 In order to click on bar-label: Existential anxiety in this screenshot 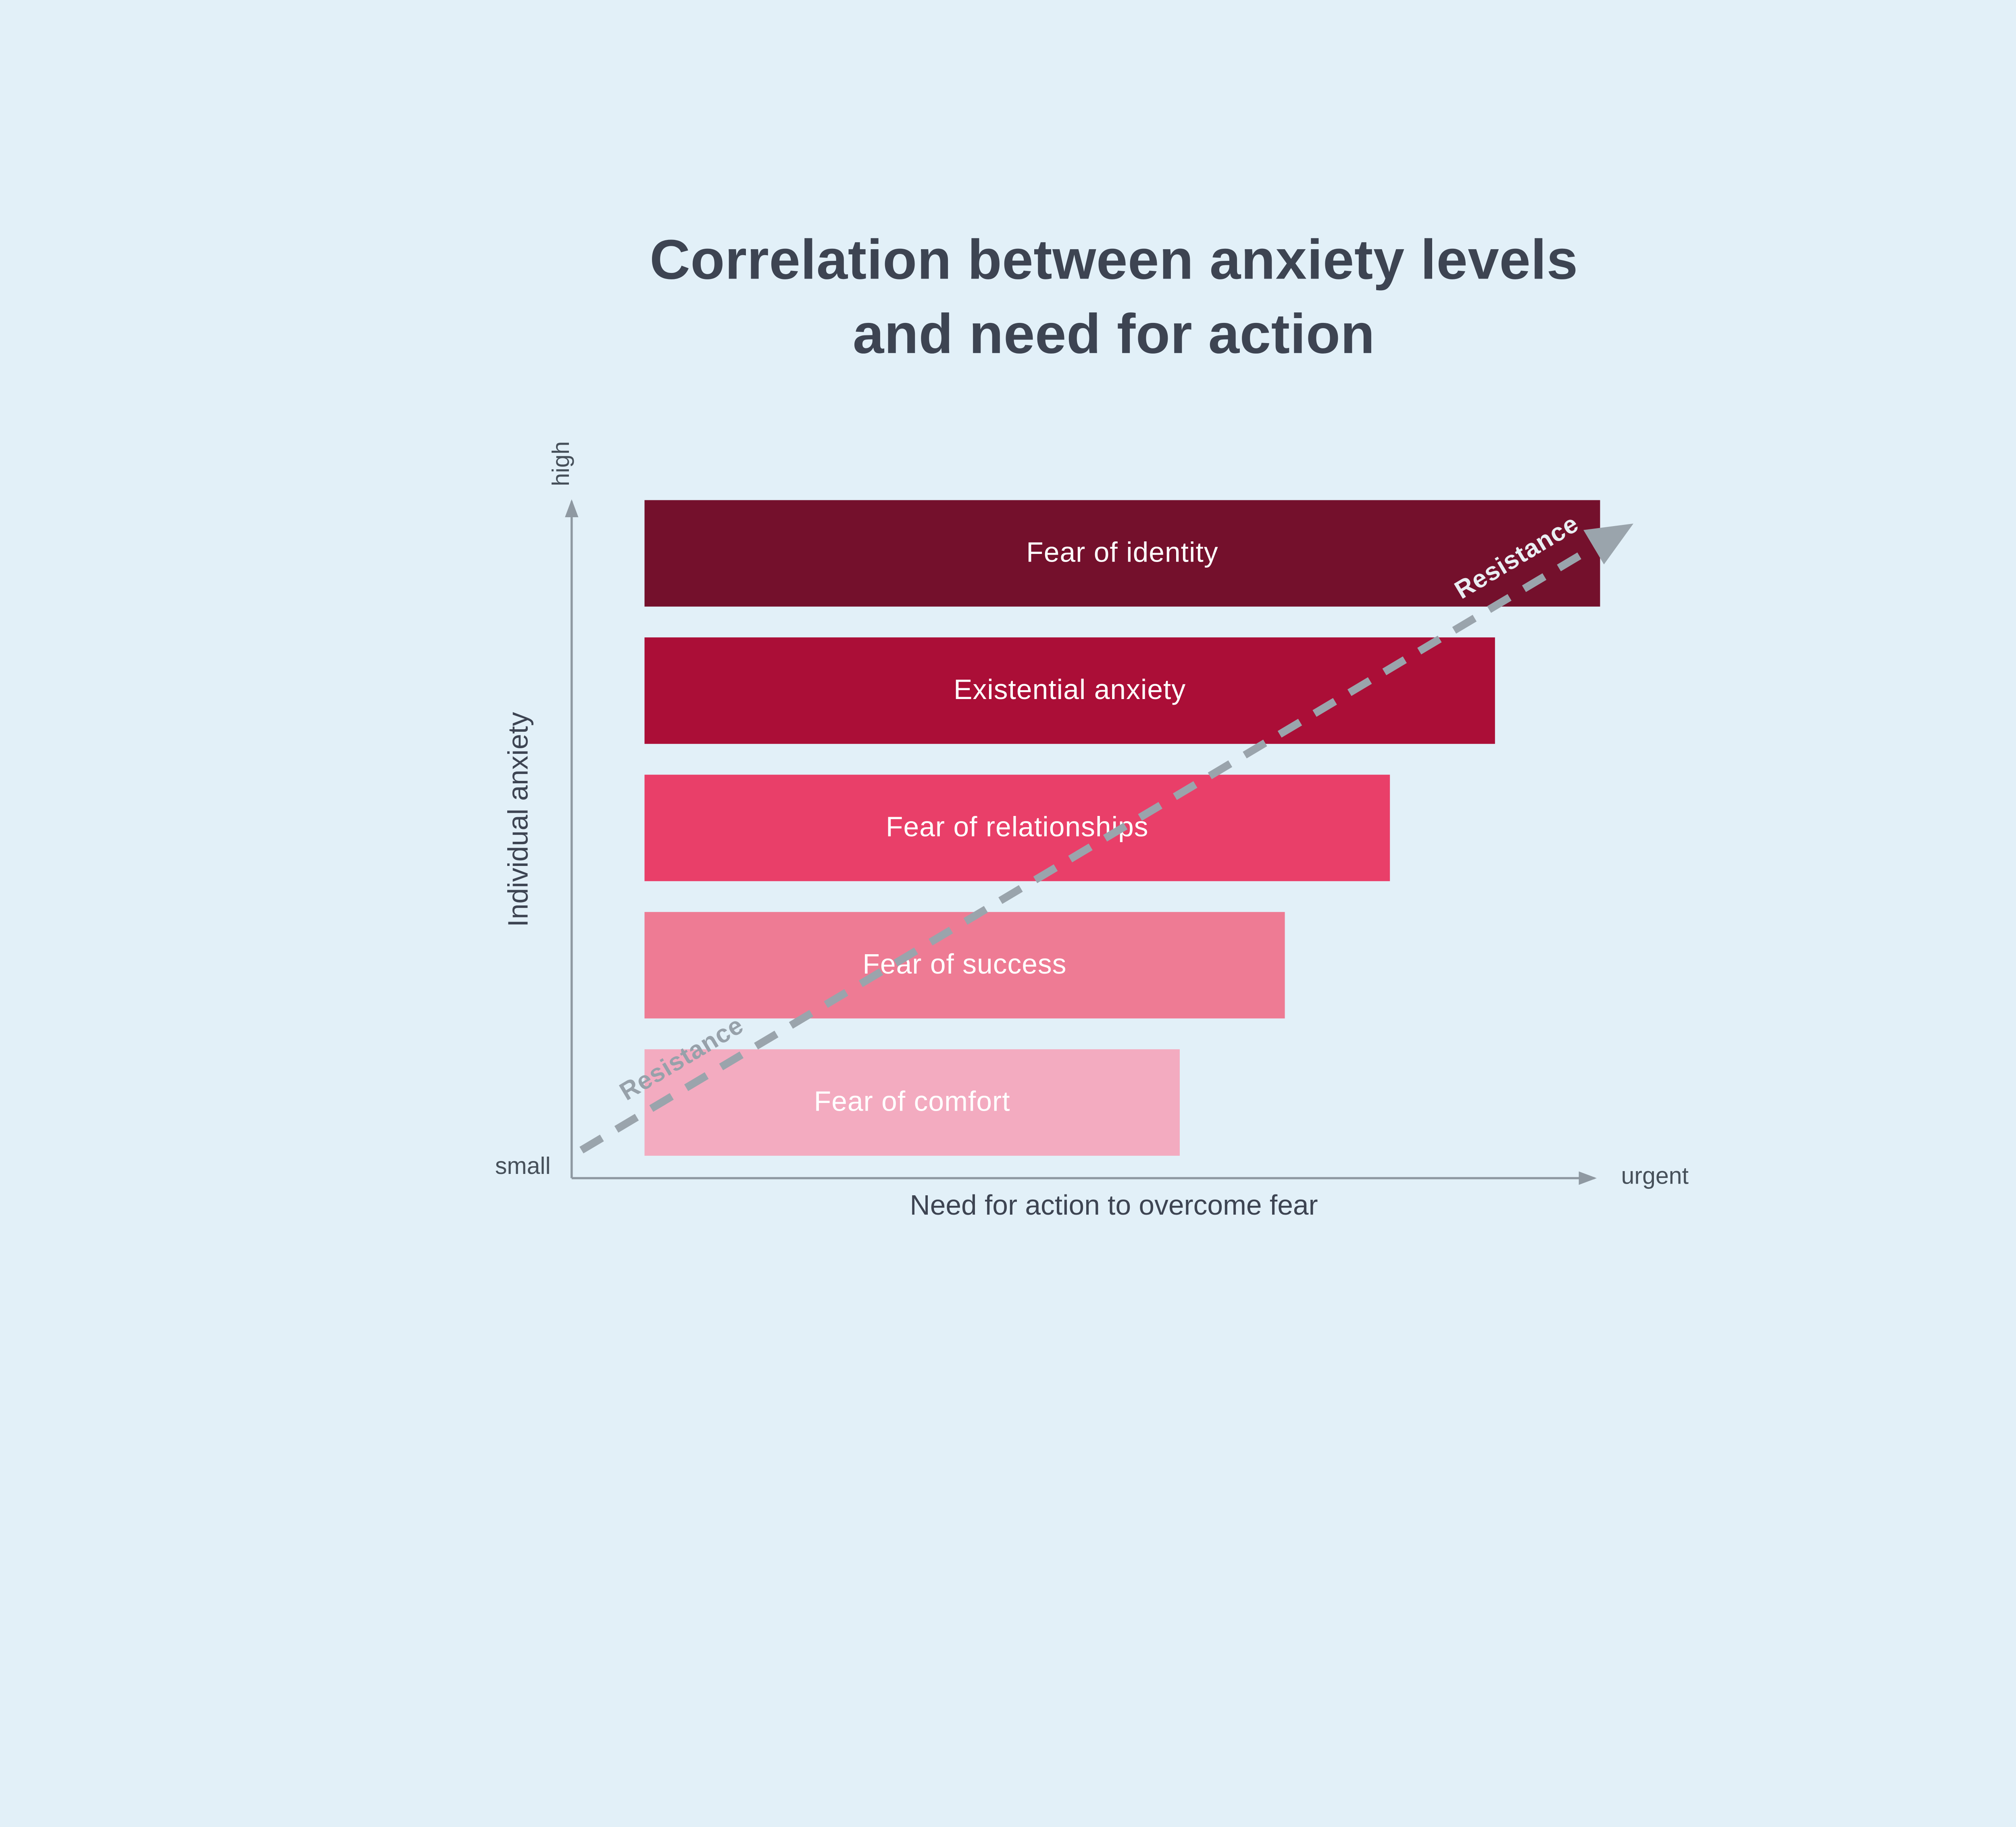, I will do `click(1070, 689)`.